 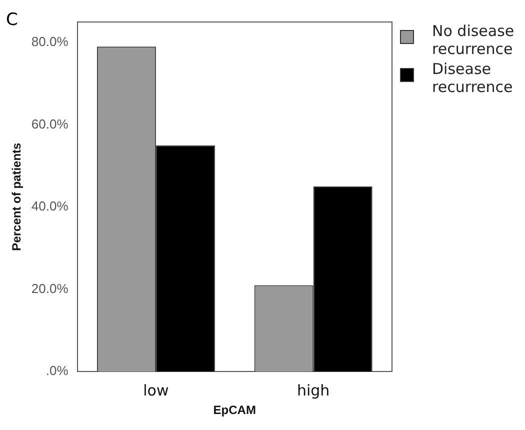 I want to click on legend-label: No disease recurrence, so click(x=474, y=40).